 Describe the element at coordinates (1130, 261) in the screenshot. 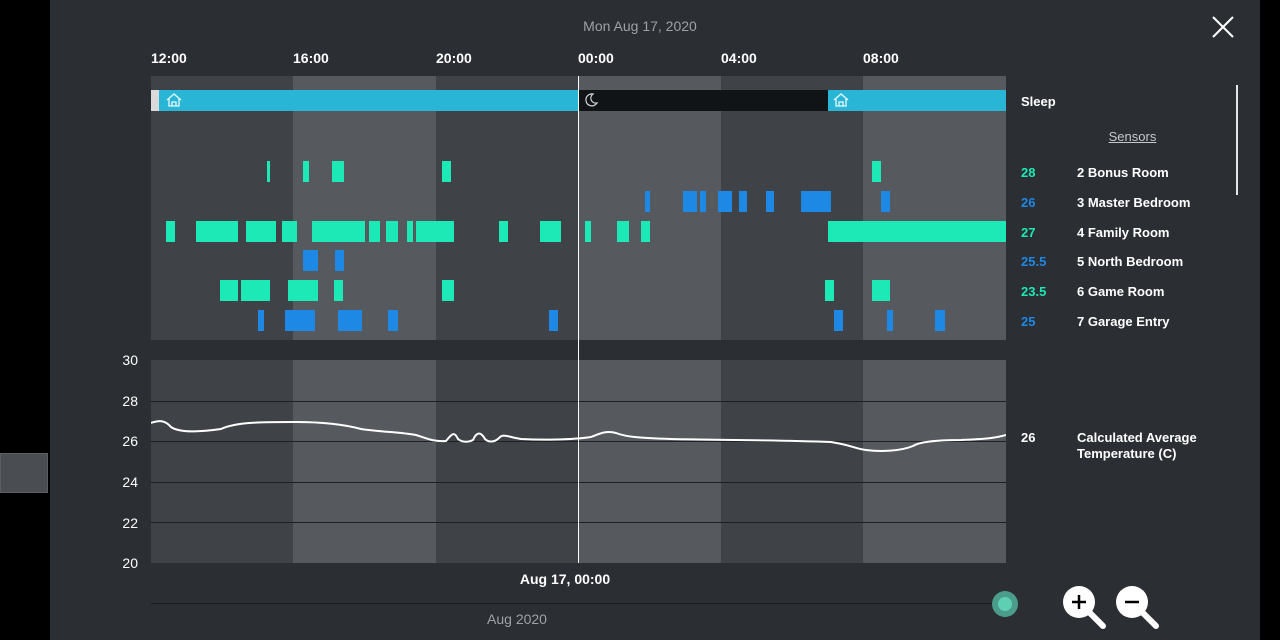

I see `sensor-name: 5 North Bedroom` at that location.